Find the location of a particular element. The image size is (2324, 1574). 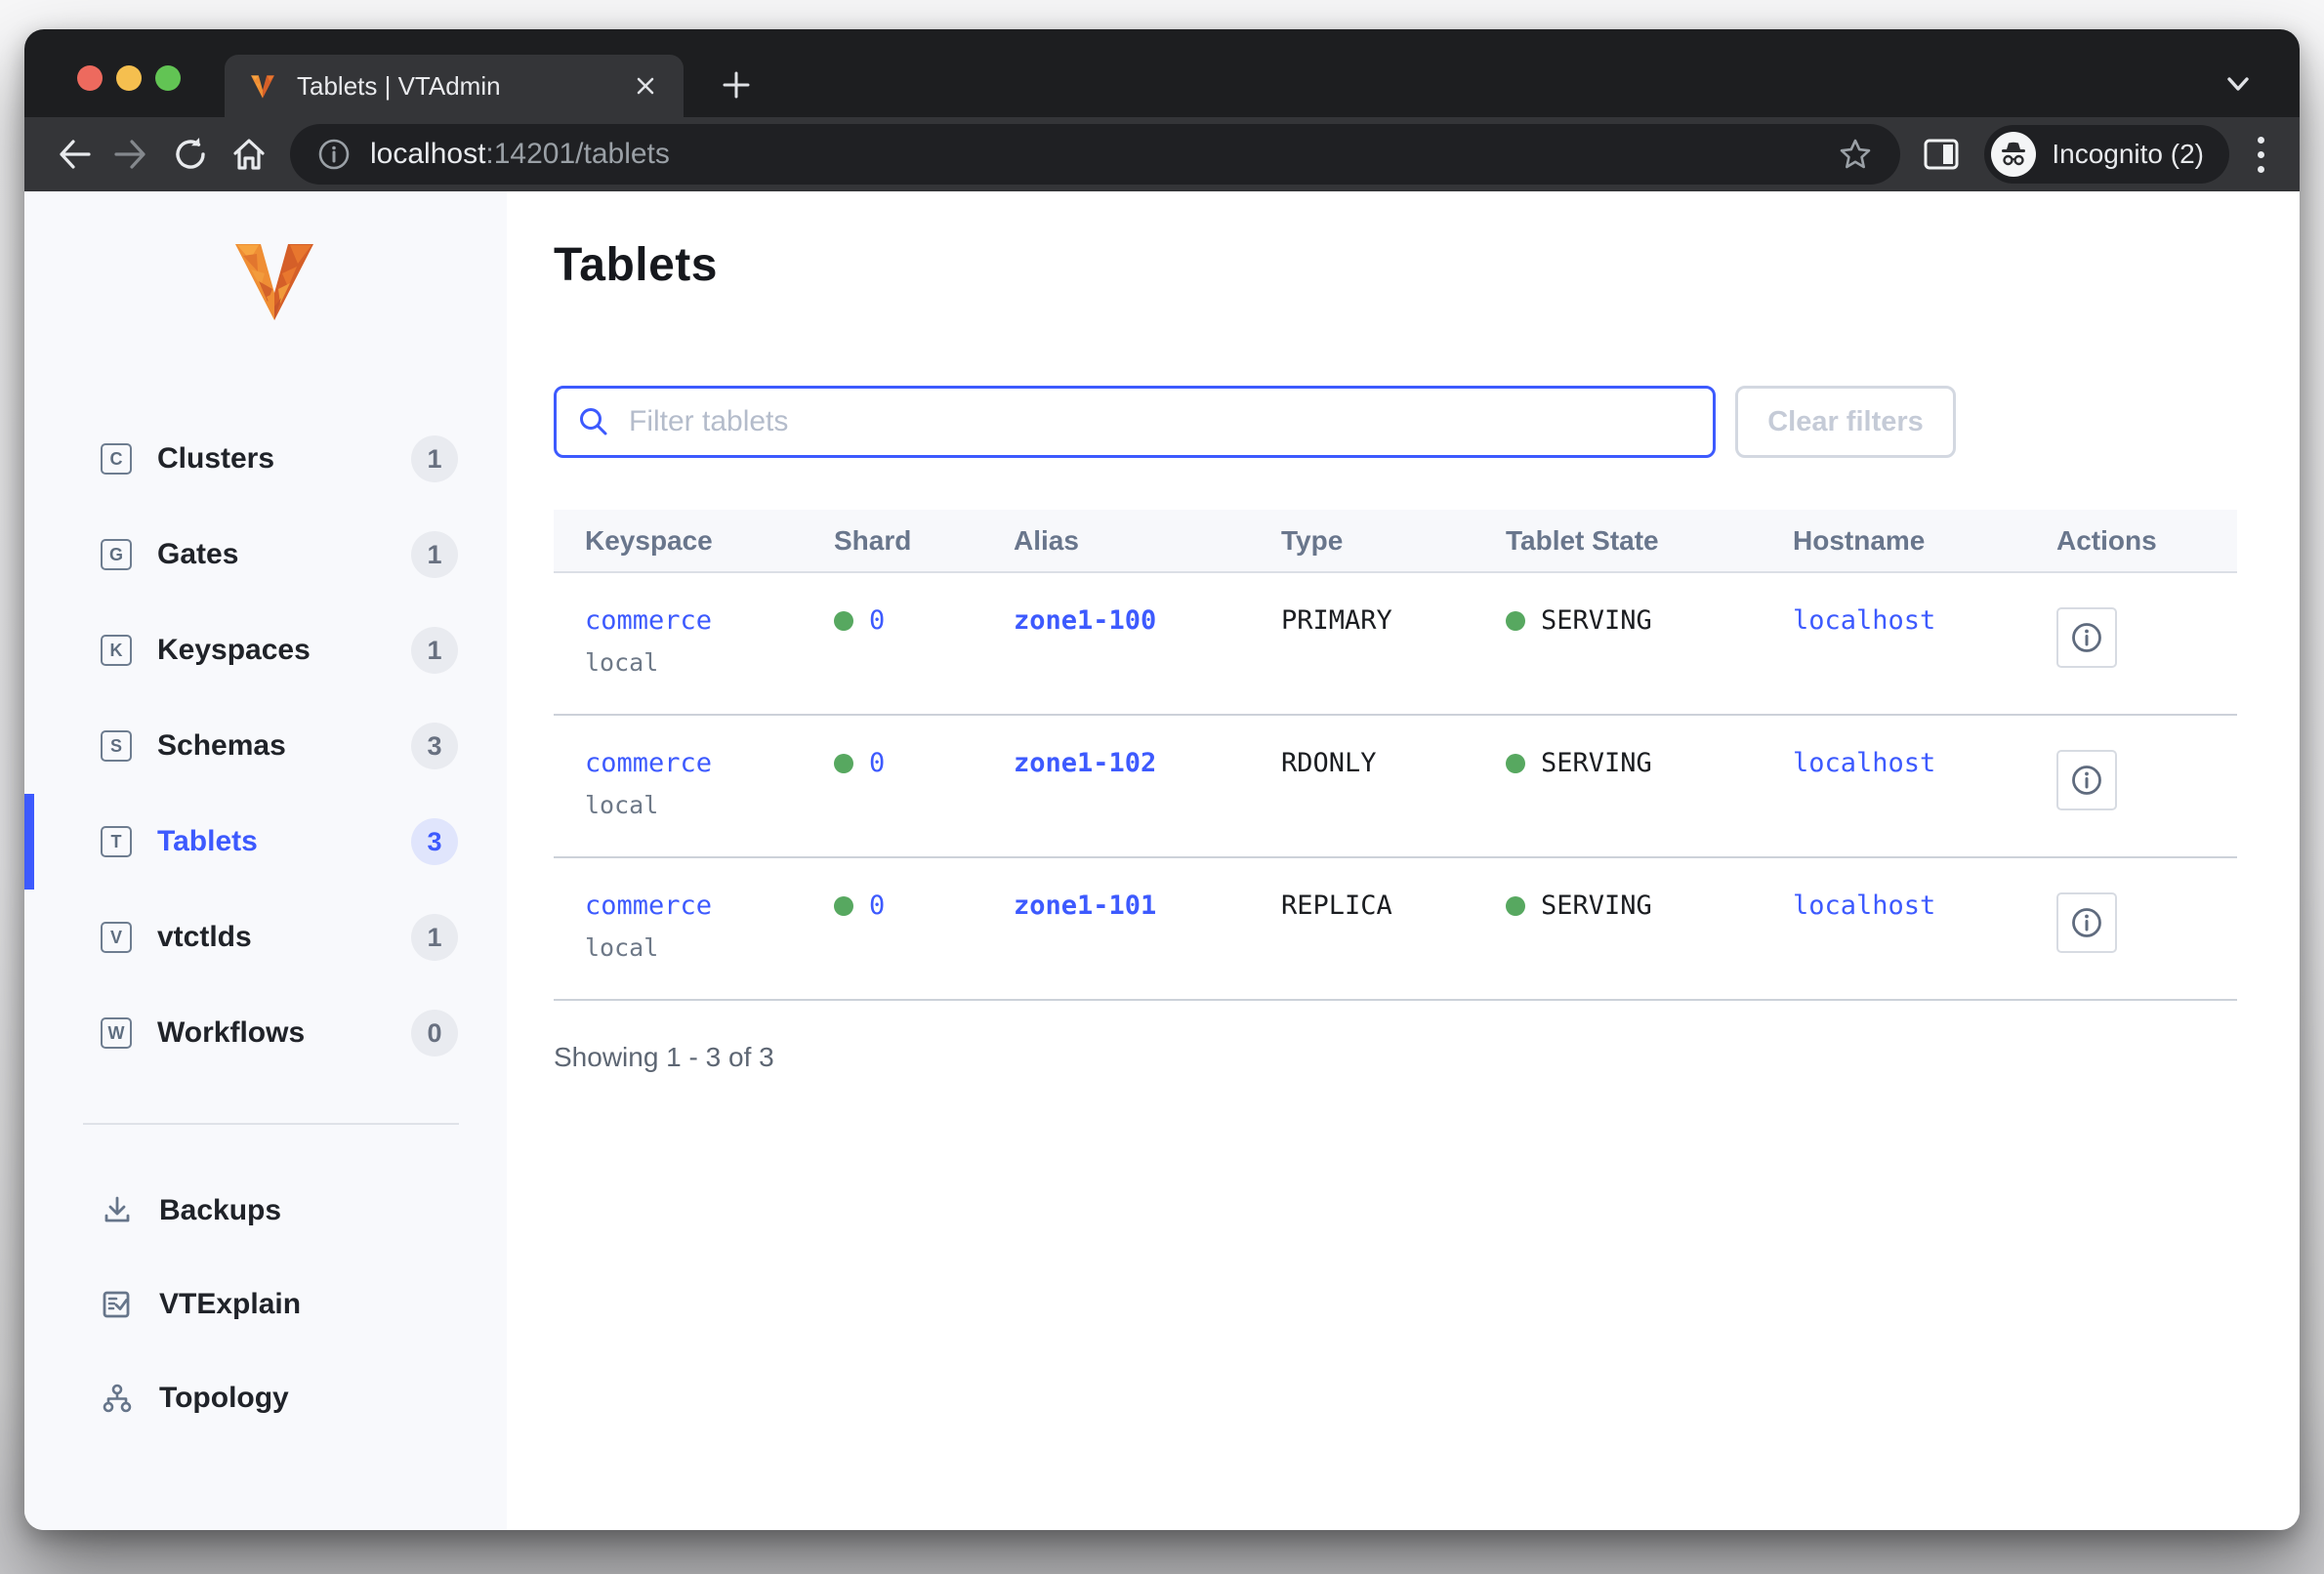

results-summary: Showing 1 - 3 of 3 is located at coordinates (664, 1057).